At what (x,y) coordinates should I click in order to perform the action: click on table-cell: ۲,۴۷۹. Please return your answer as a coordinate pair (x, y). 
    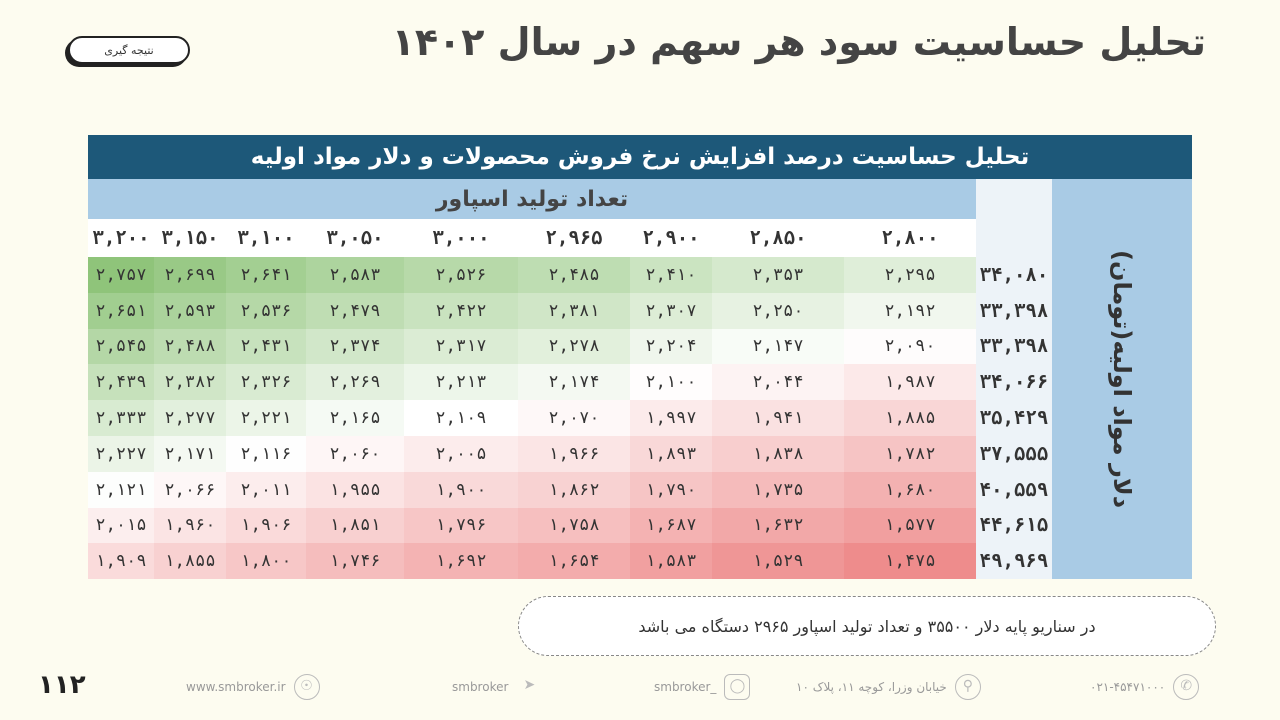
    Looking at the image, I should click on (355, 310).